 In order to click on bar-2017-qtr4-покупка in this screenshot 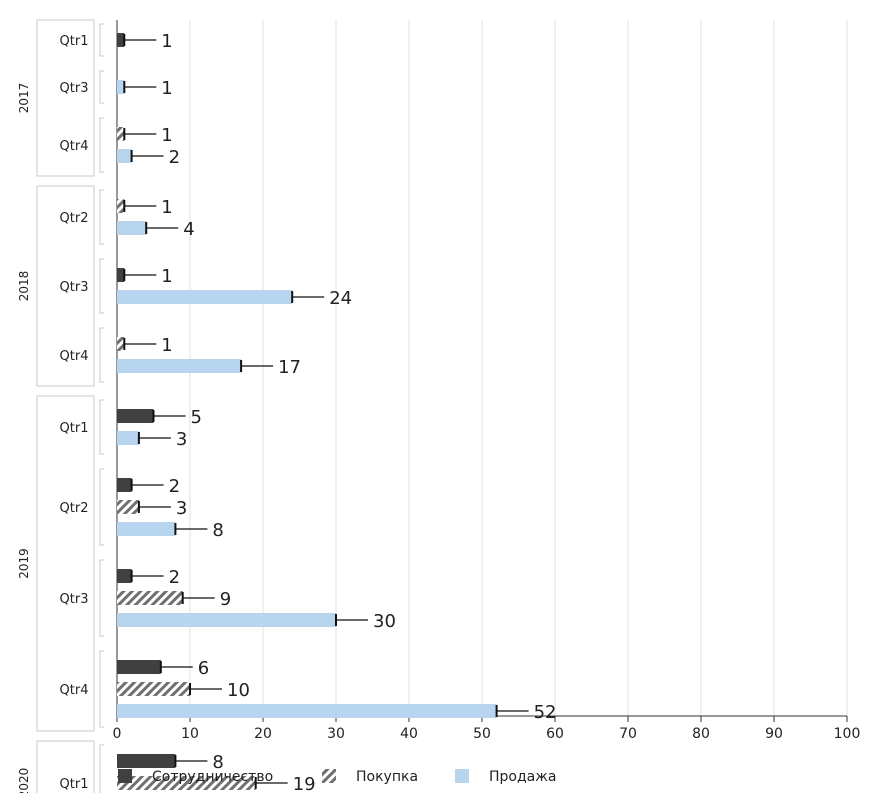, I will do `click(121, 134)`.